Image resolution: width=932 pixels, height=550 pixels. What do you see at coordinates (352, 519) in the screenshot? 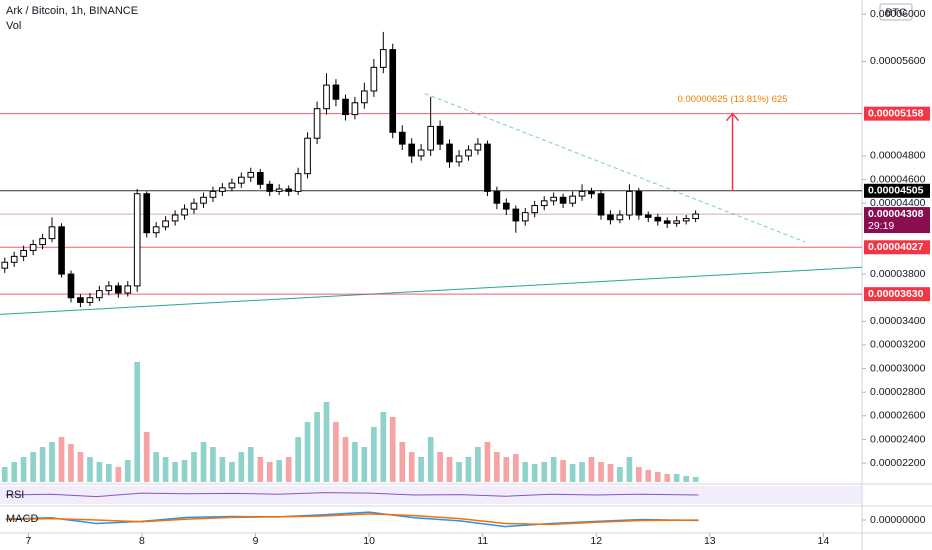
I see `signal-line` at bounding box center [352, 519].